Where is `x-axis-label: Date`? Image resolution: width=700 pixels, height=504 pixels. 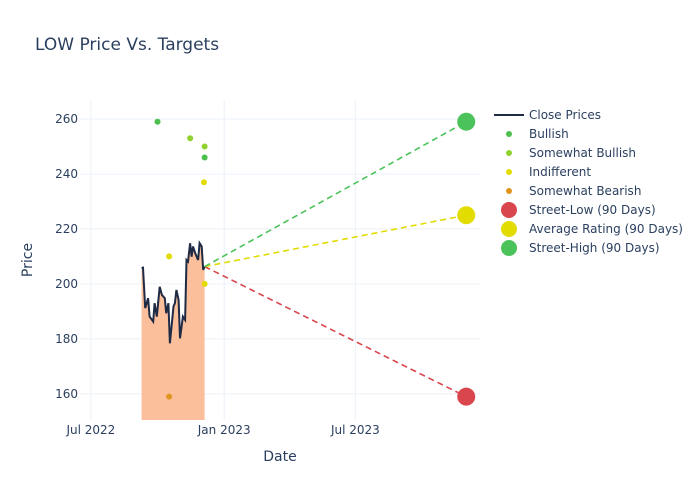
x-axis-label: Date is located at coordinates (279, 457).